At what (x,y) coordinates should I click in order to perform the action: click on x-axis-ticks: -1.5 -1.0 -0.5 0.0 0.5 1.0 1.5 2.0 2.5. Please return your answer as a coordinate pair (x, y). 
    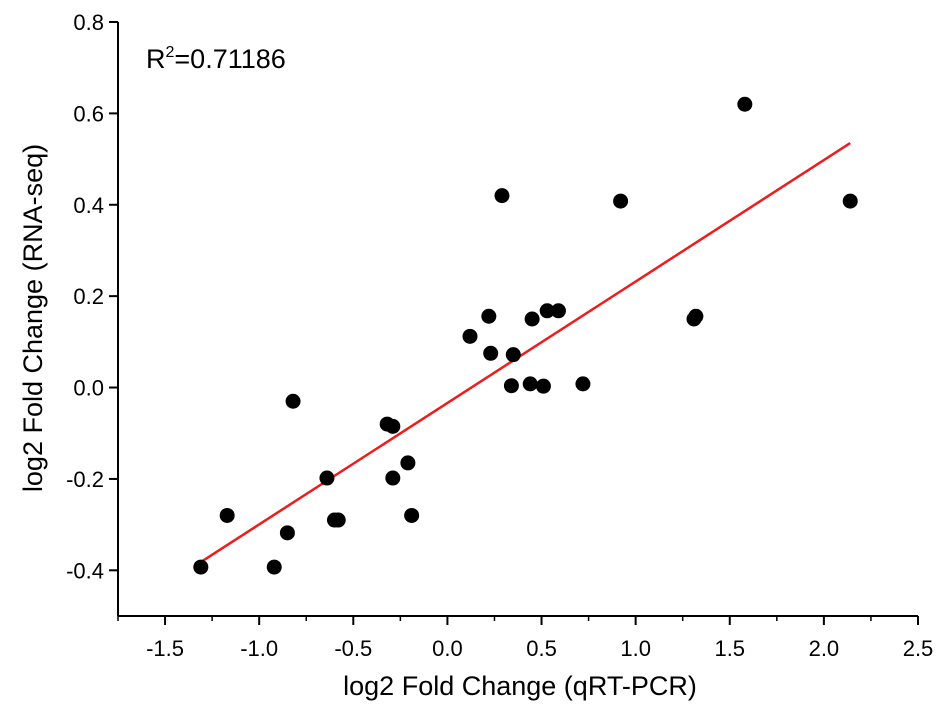
    Looking at the image, I should click on (525, 638).